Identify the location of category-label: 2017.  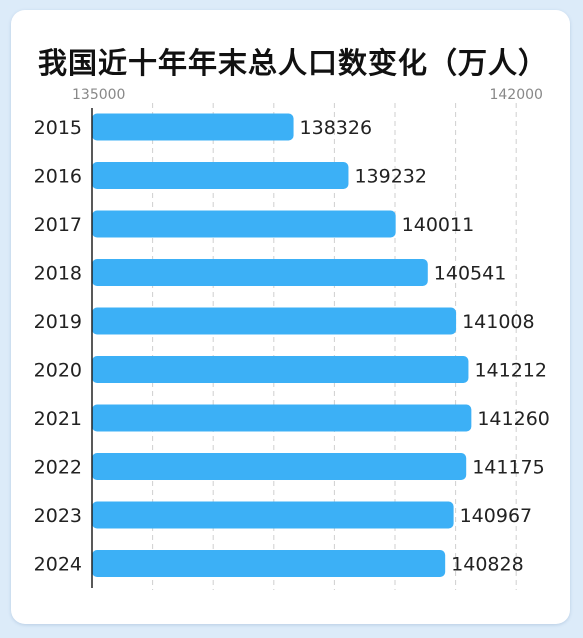
(58, 225).